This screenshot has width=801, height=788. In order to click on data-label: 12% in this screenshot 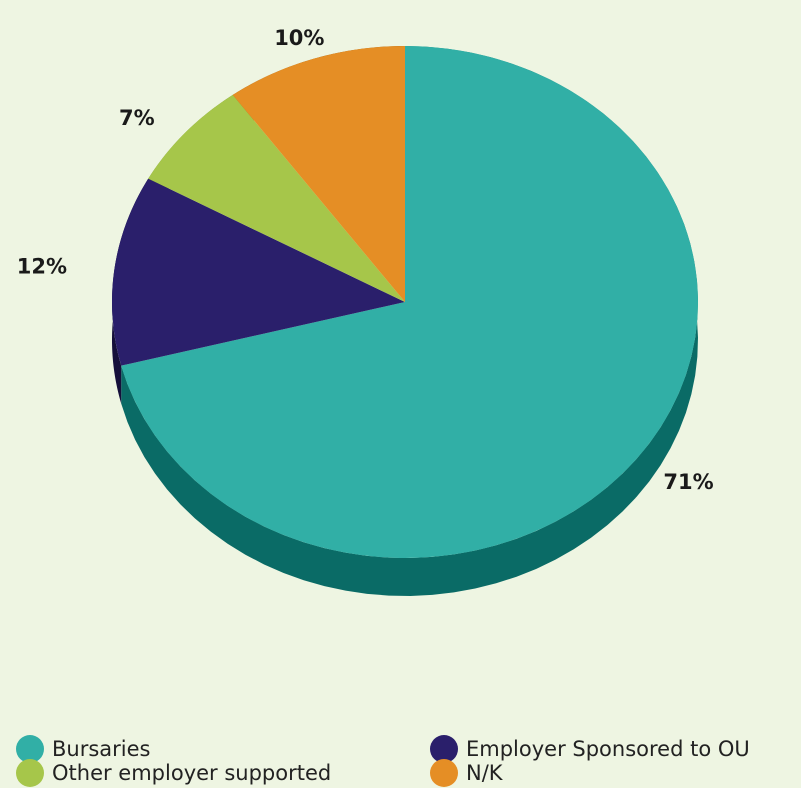, I will do `click(42, 266)`.